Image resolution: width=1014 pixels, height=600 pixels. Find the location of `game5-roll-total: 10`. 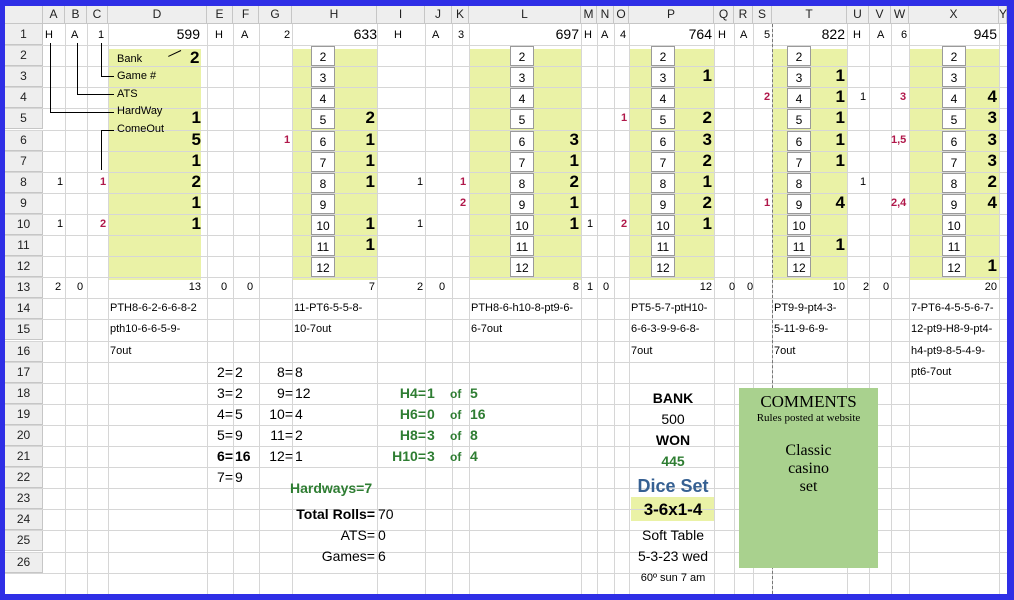

game5-roll-total: 10 is located at coordinates (838, 287).